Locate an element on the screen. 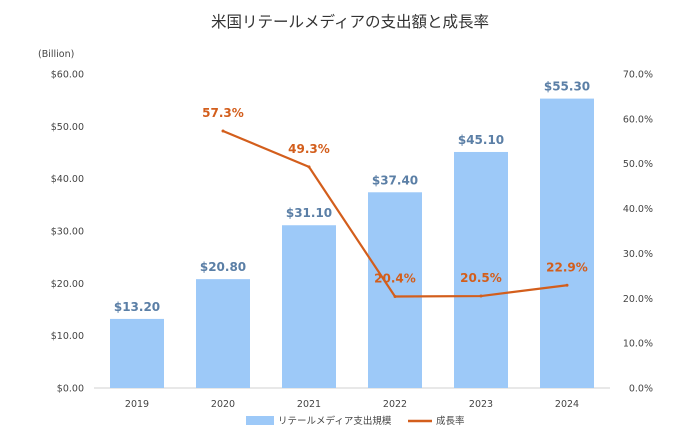 The image size is (700, 440). growth-rate-label: 49.3% is located at coordinates (309, 149).